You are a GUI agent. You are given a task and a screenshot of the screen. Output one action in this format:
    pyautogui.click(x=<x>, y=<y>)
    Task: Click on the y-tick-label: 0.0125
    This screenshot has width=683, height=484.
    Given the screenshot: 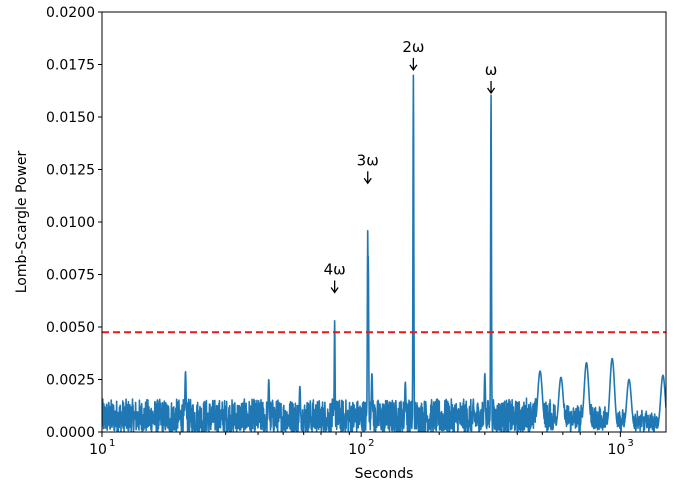 What is the action you would take?
    pyautogui.click(x=70, y=171)
    